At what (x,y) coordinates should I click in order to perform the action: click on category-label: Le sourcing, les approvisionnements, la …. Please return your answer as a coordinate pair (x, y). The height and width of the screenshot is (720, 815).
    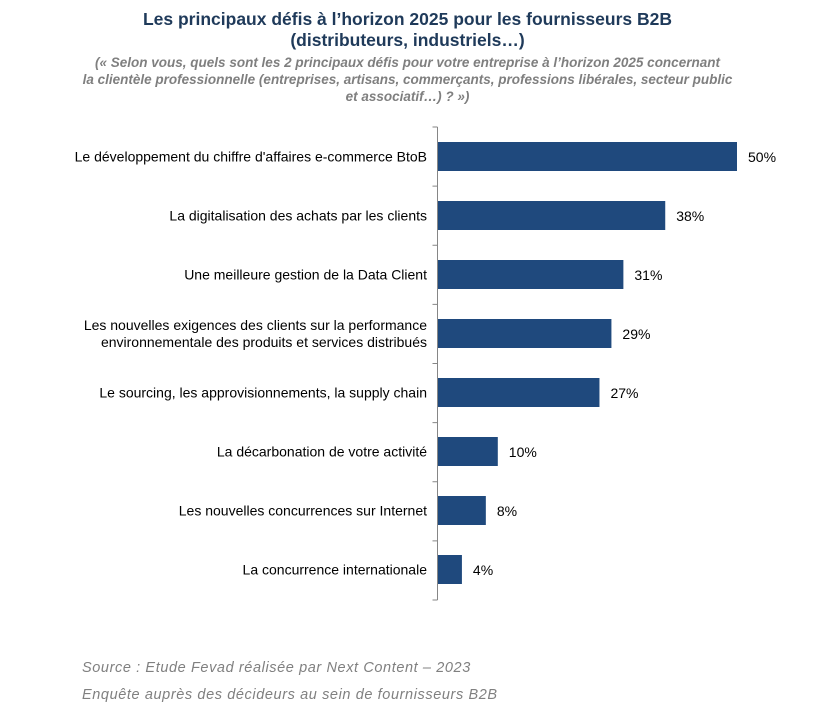
    Looking at the image, I should click on (227, 392).